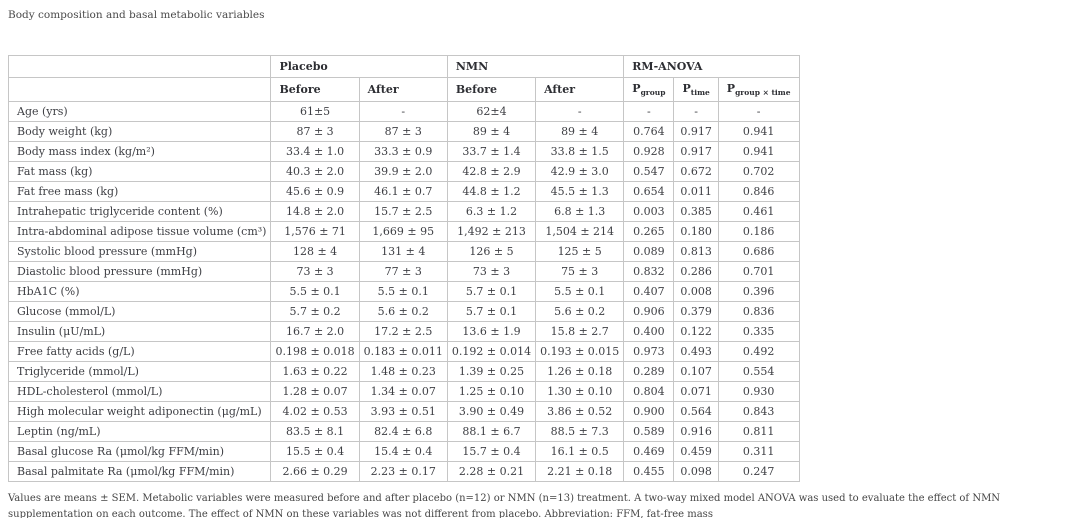 The image size is (1080, 518). I want to click on value-cell: 83.5 ± 8.1, so click(315, 432).